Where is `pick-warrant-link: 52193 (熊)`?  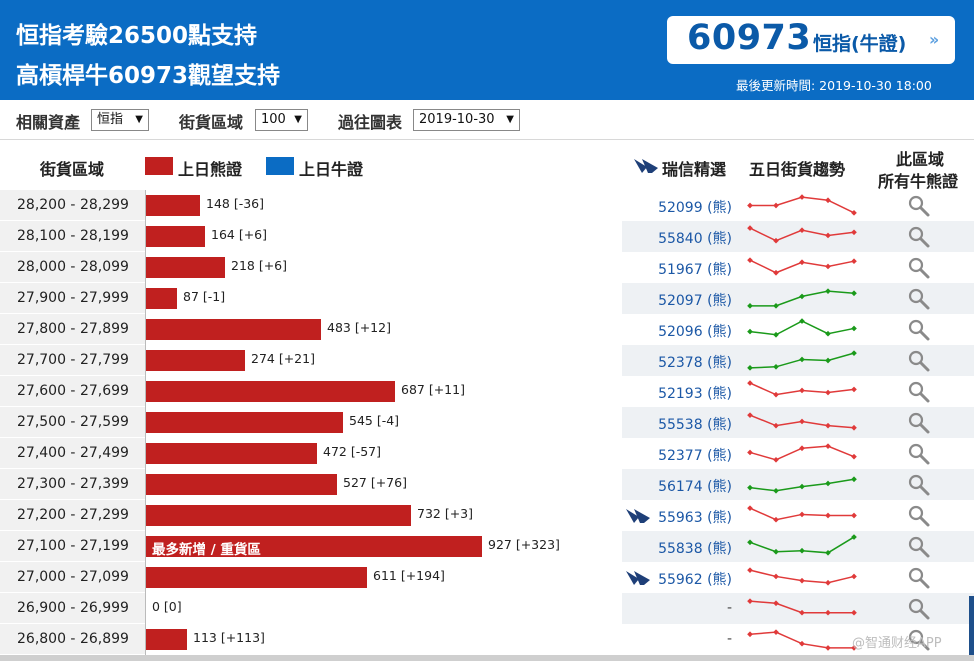 pick-warrant-link: 52193 (熊) is located at coordinates (695, 394).